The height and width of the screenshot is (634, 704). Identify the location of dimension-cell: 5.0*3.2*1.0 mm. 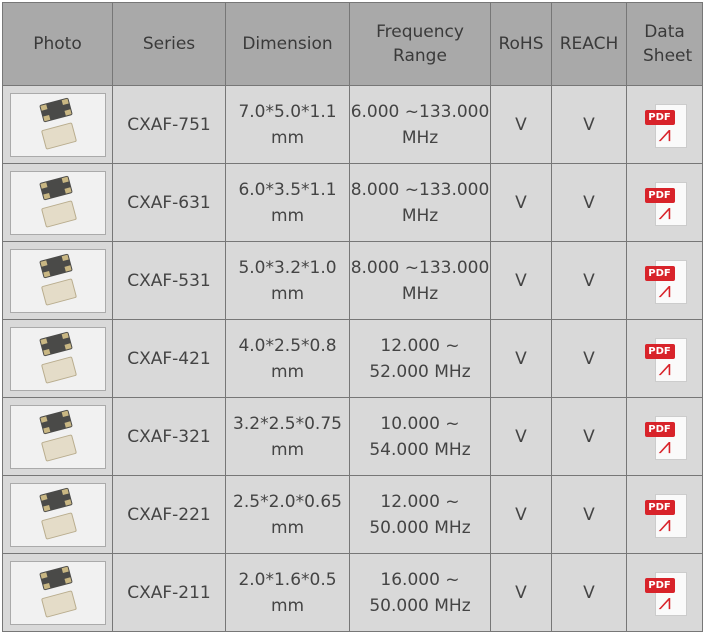
(287, 280).